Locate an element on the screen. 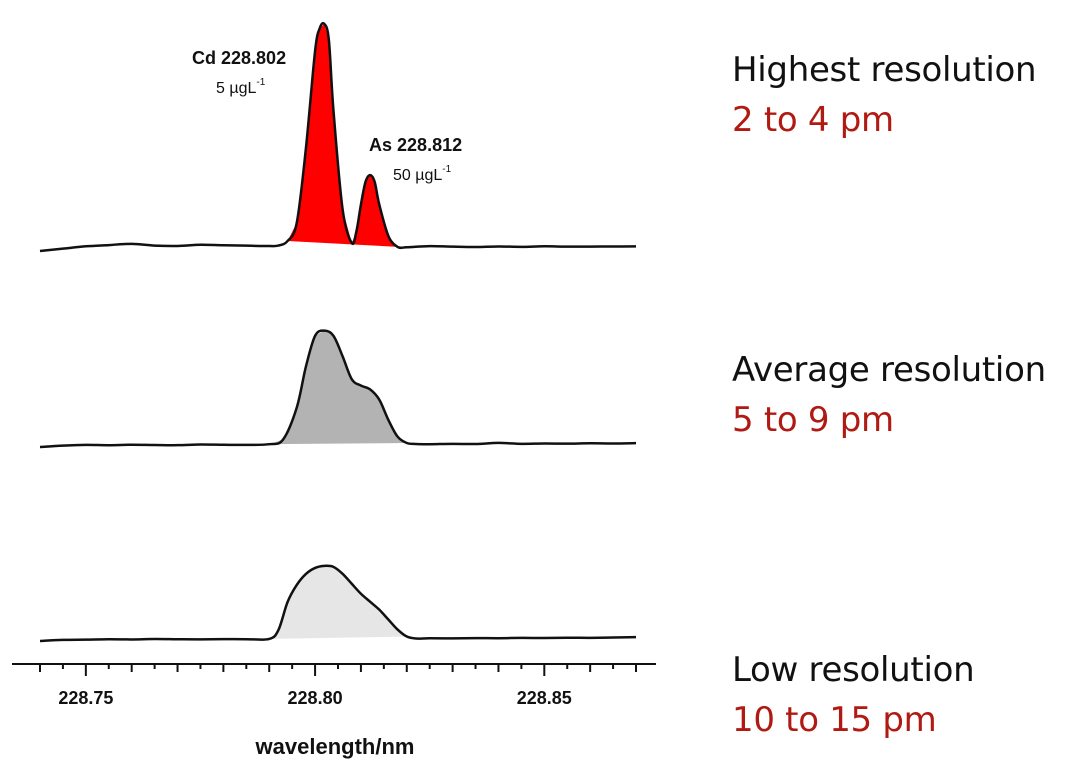 This screenshot has width=1090, height=769. cd-peak-label: Cd 228.802 is located at coordinates (239, 58).